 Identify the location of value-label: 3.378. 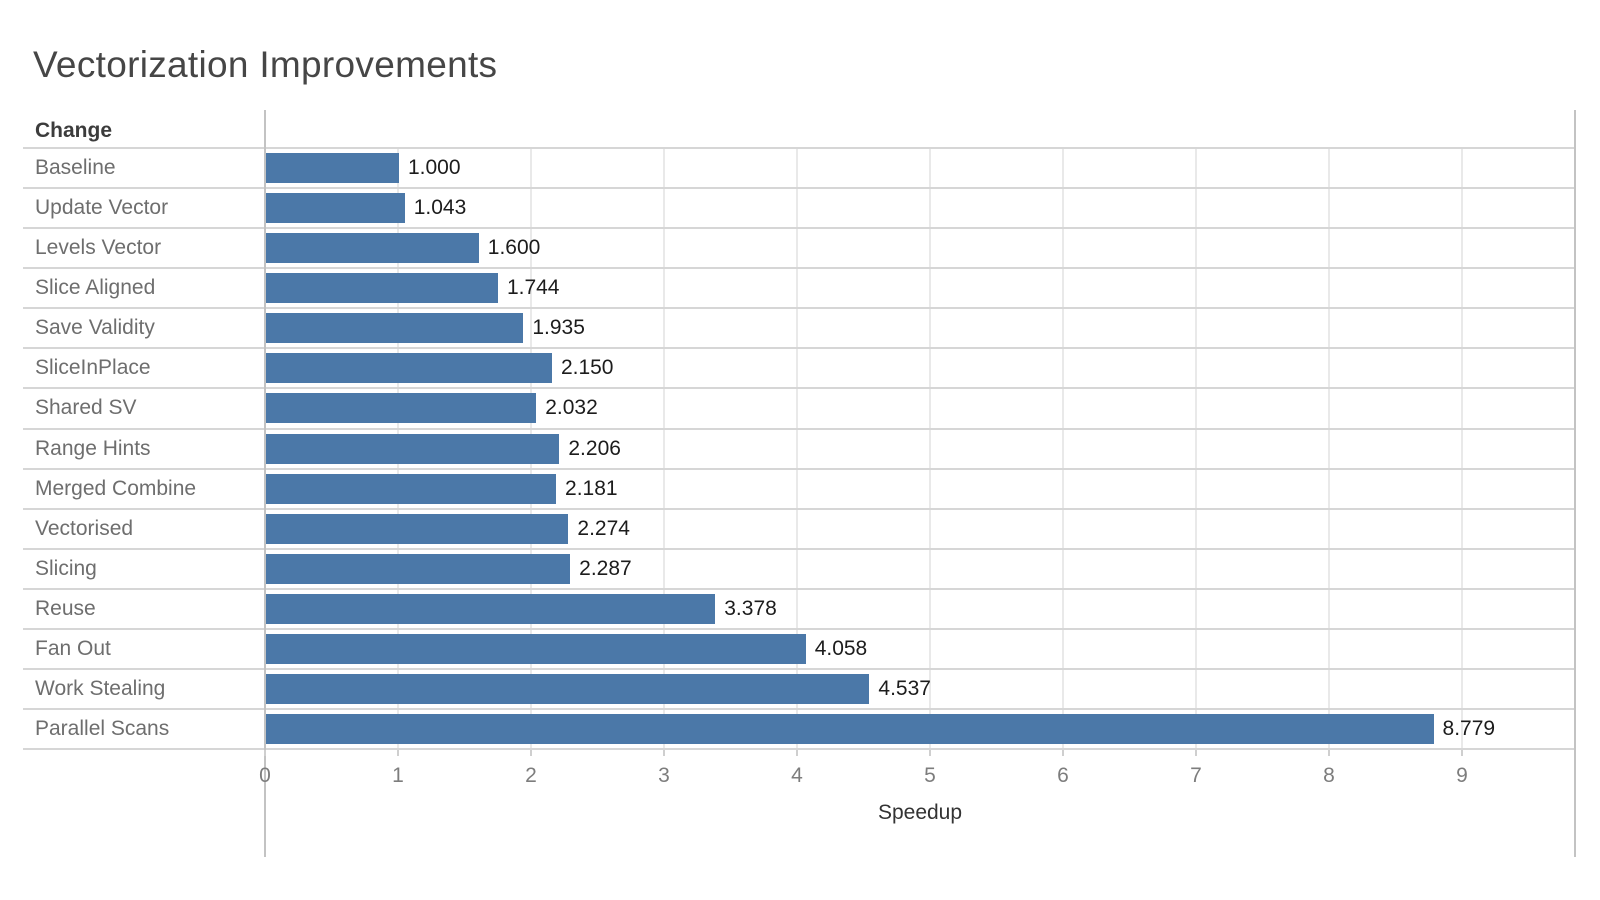
(750, 608).